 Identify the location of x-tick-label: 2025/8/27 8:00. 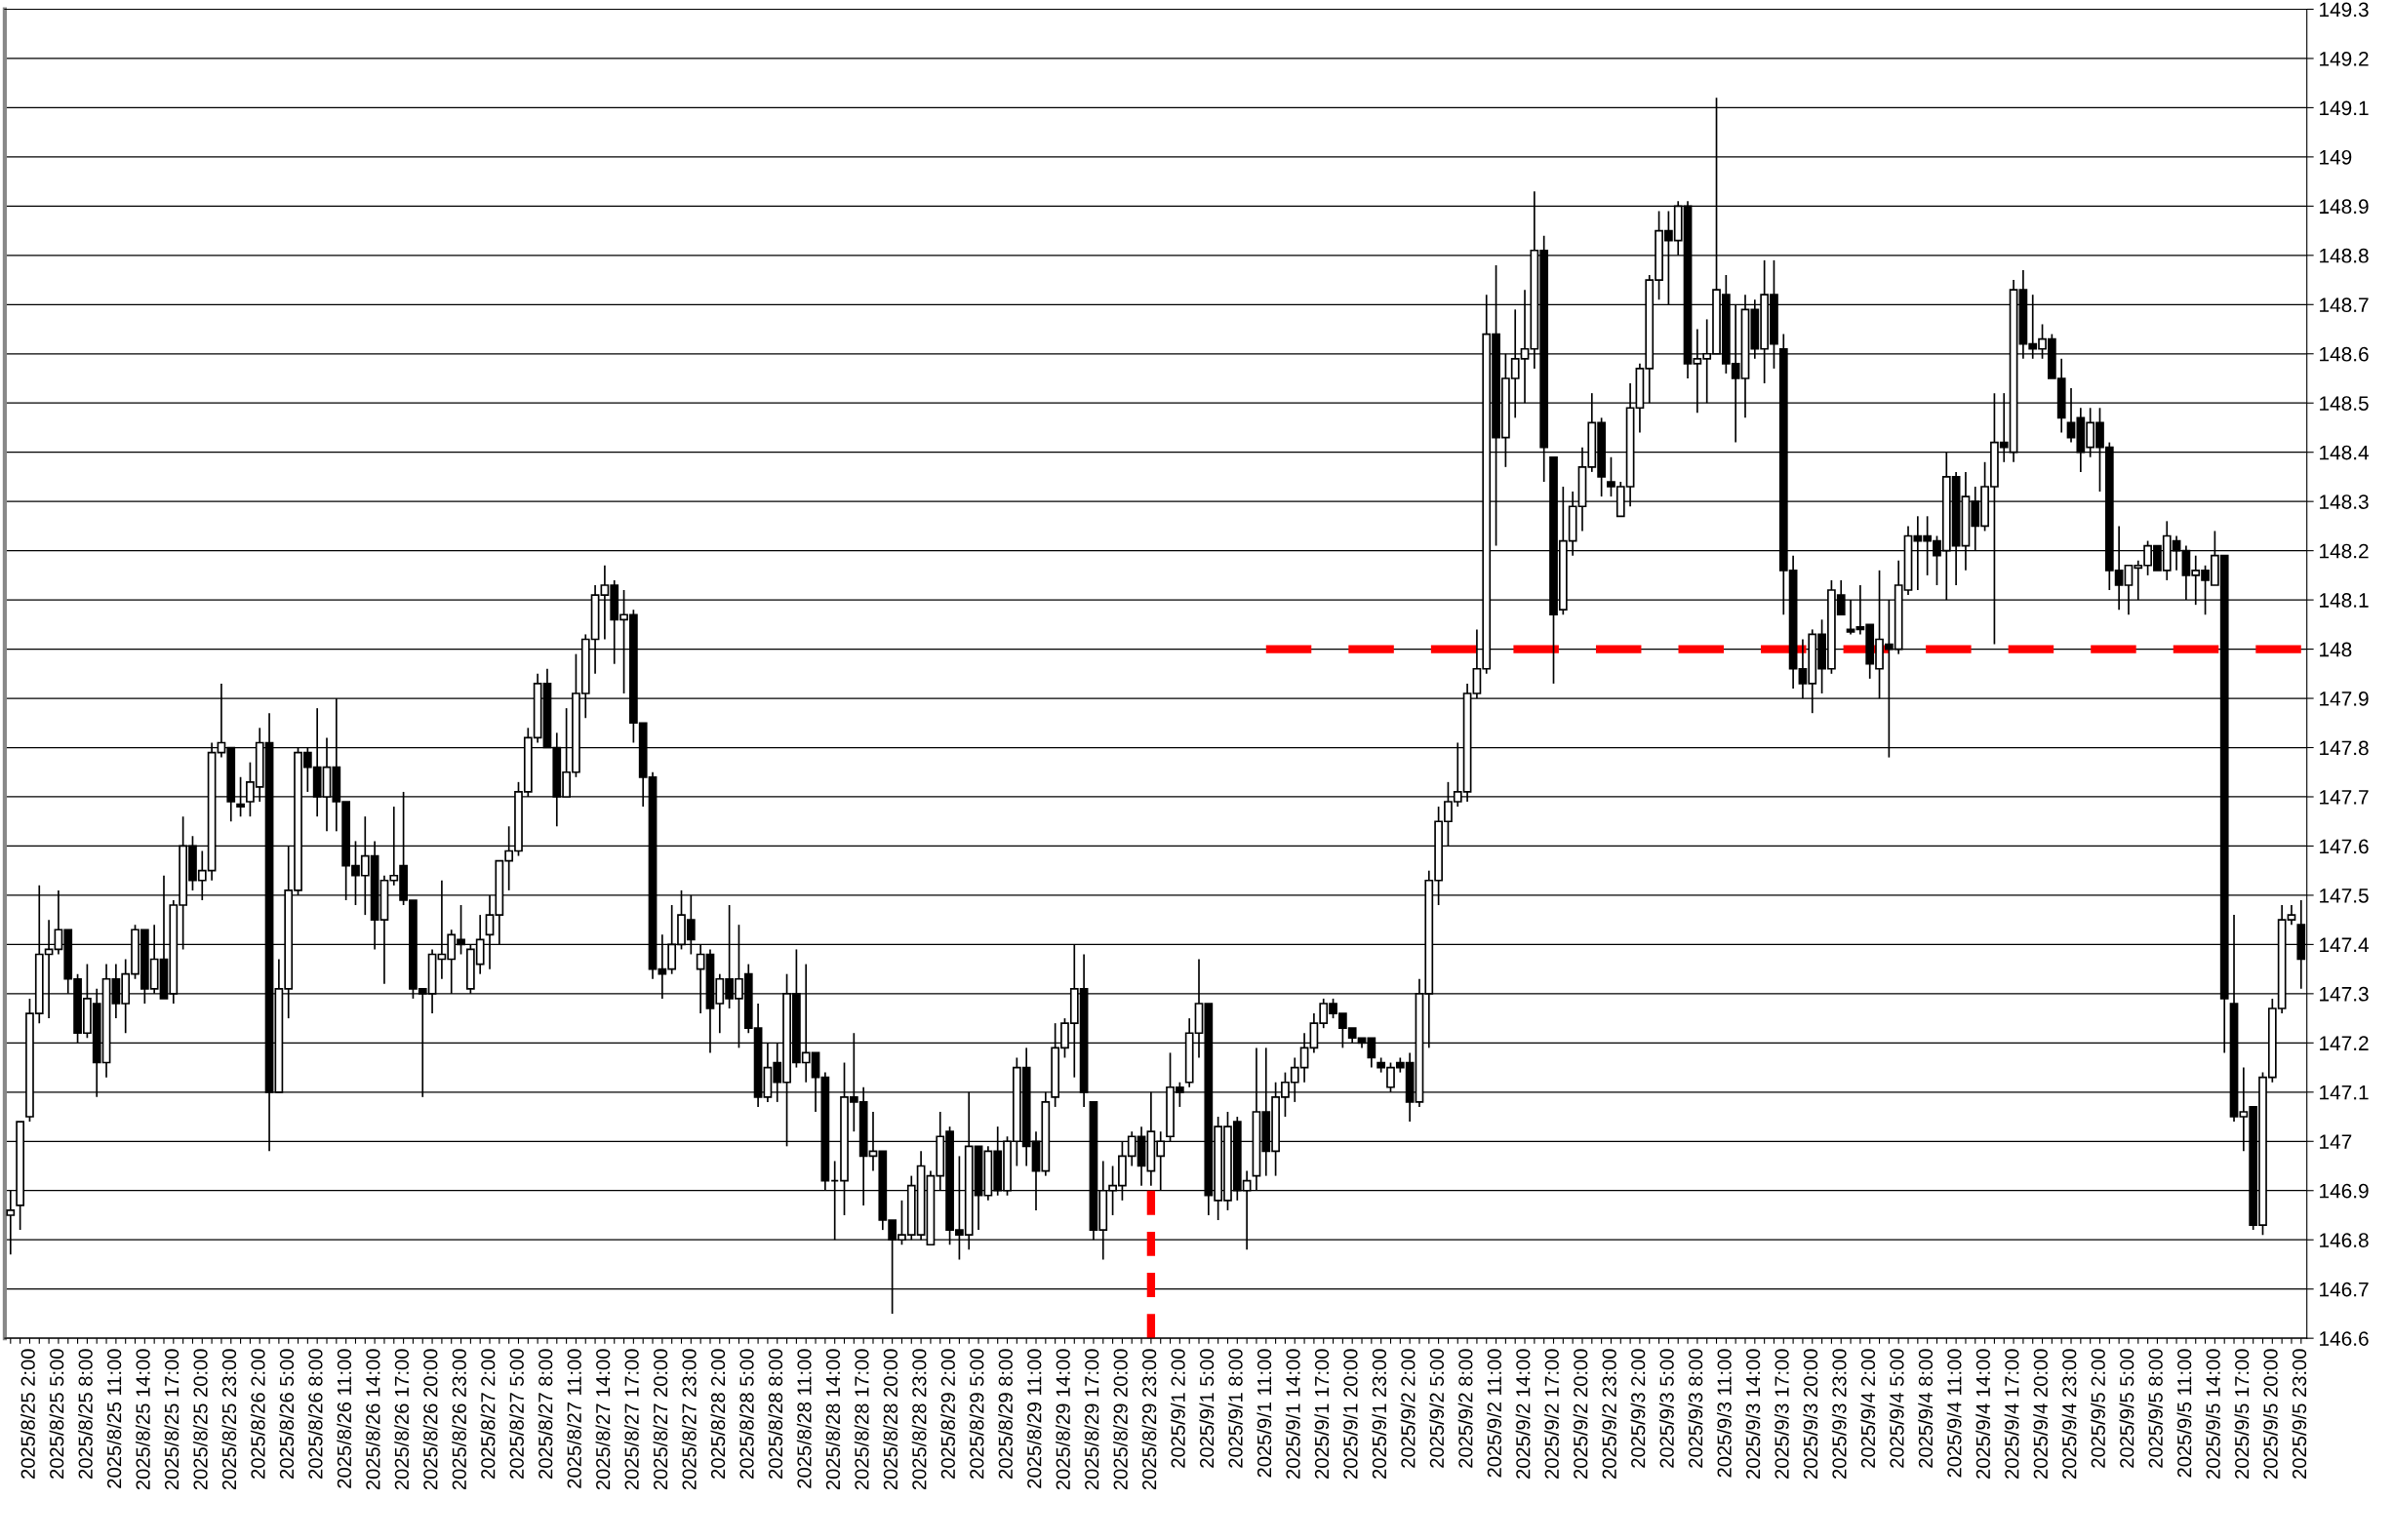
(545, 1414).